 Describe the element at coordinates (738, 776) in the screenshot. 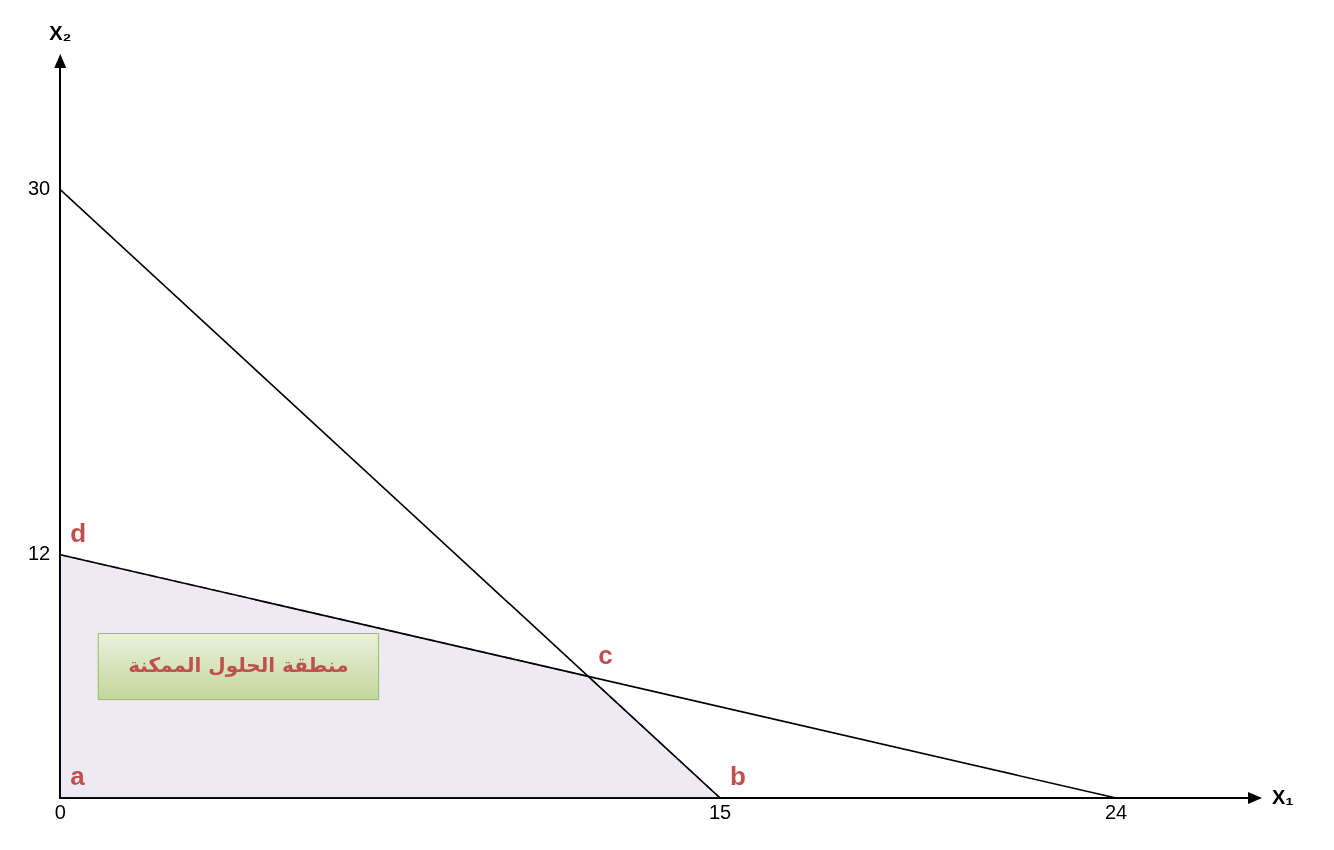

I see `annotation: b` at that location.